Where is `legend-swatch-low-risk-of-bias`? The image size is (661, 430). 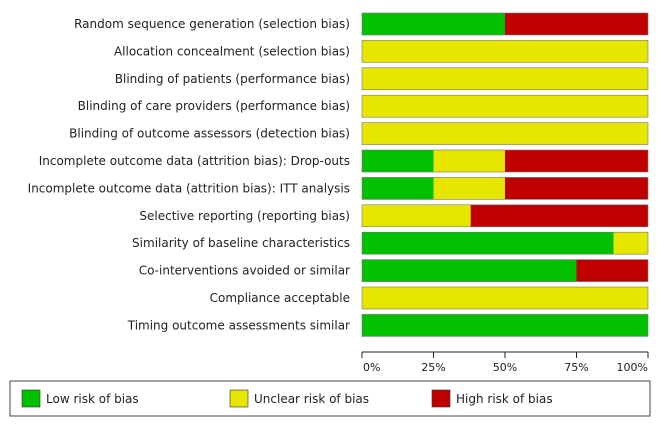 legend-swatch-low-risk-of-bias is located at coordinates (31, 398).